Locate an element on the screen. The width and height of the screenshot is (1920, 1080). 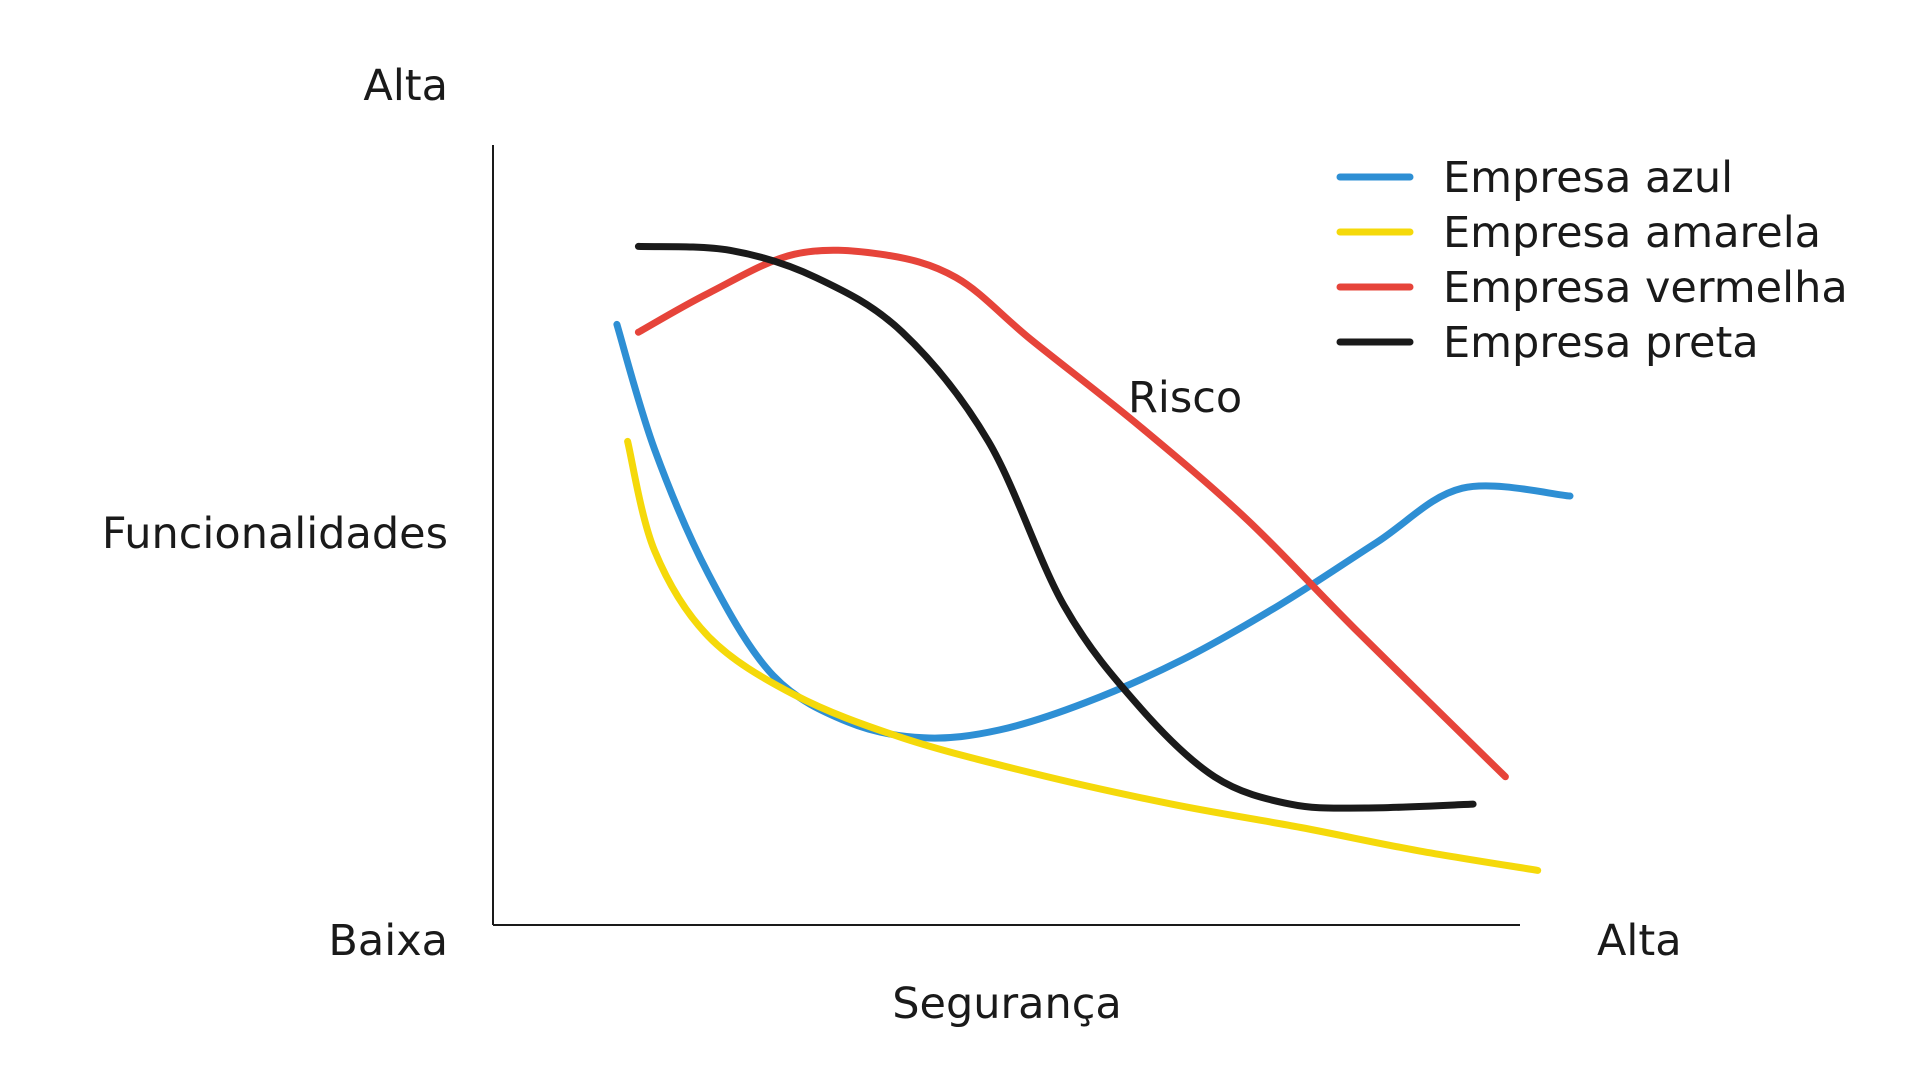
legend-item-empresa-azul: Empresa azul is located at coordinates (1534, 178).